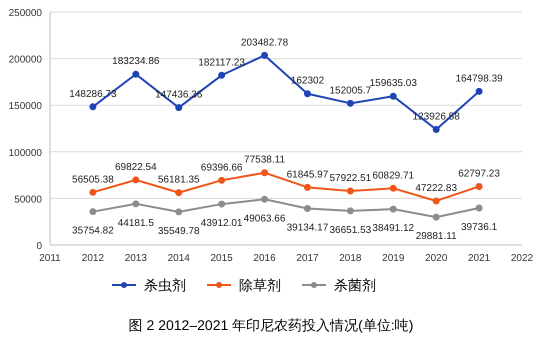  Describe the element at coordinates (351, 178) in the screenshot. I see `data-label: 57922.51` at that location.